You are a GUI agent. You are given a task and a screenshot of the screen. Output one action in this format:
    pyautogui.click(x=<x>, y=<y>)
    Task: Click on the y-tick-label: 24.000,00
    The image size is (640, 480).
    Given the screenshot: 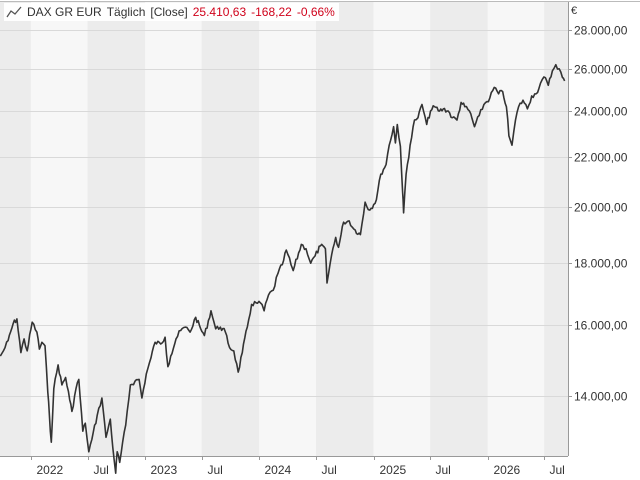 What is the action you would take?
    pyautogui.click(x=601, y=112)
    